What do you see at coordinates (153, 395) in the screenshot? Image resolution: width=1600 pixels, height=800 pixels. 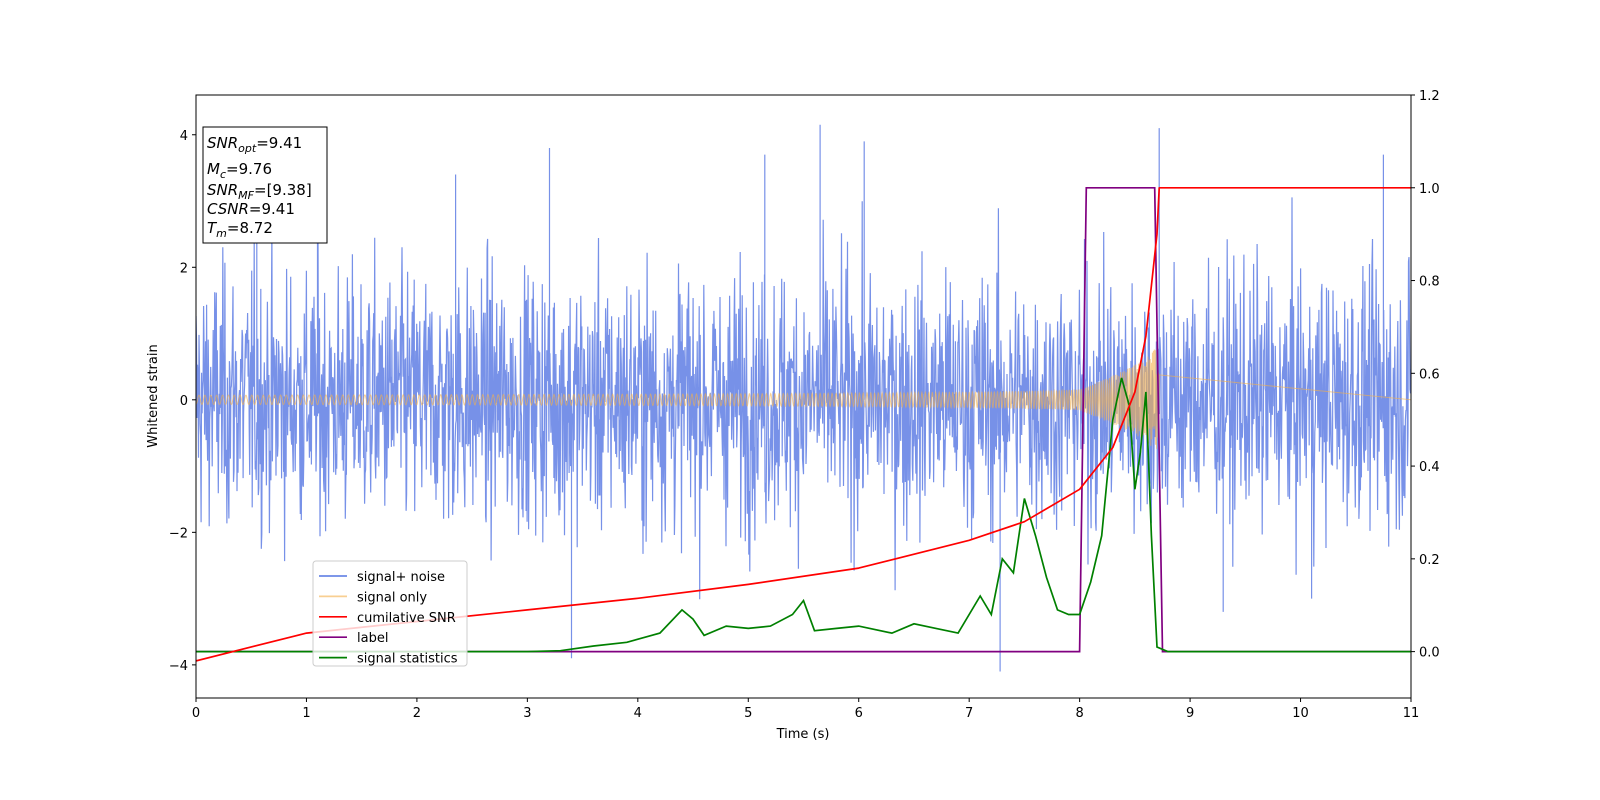 I see `y-axis-label: Whitened strain` at bounding box center [153, 395].